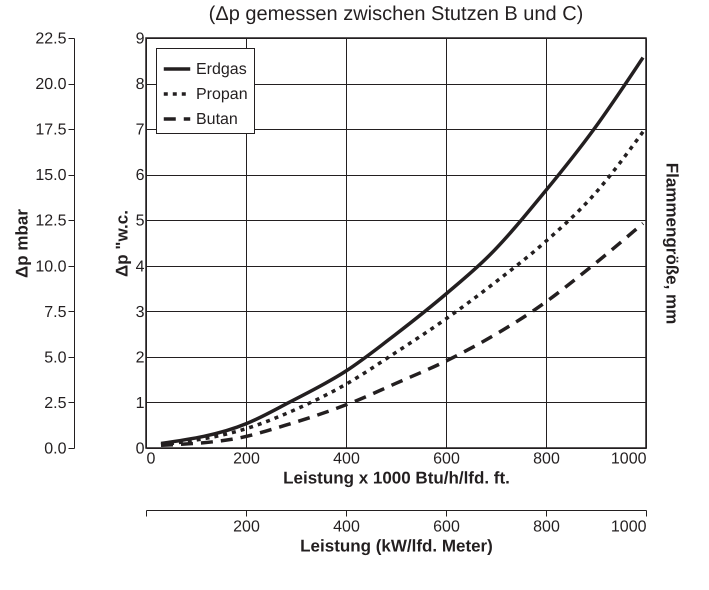 This screenshot has width=709, height=590. What do you see at coordinates (140, 130) in the screenshot?
I see `y-tick-label: 7` at bounding box center [140, 130].